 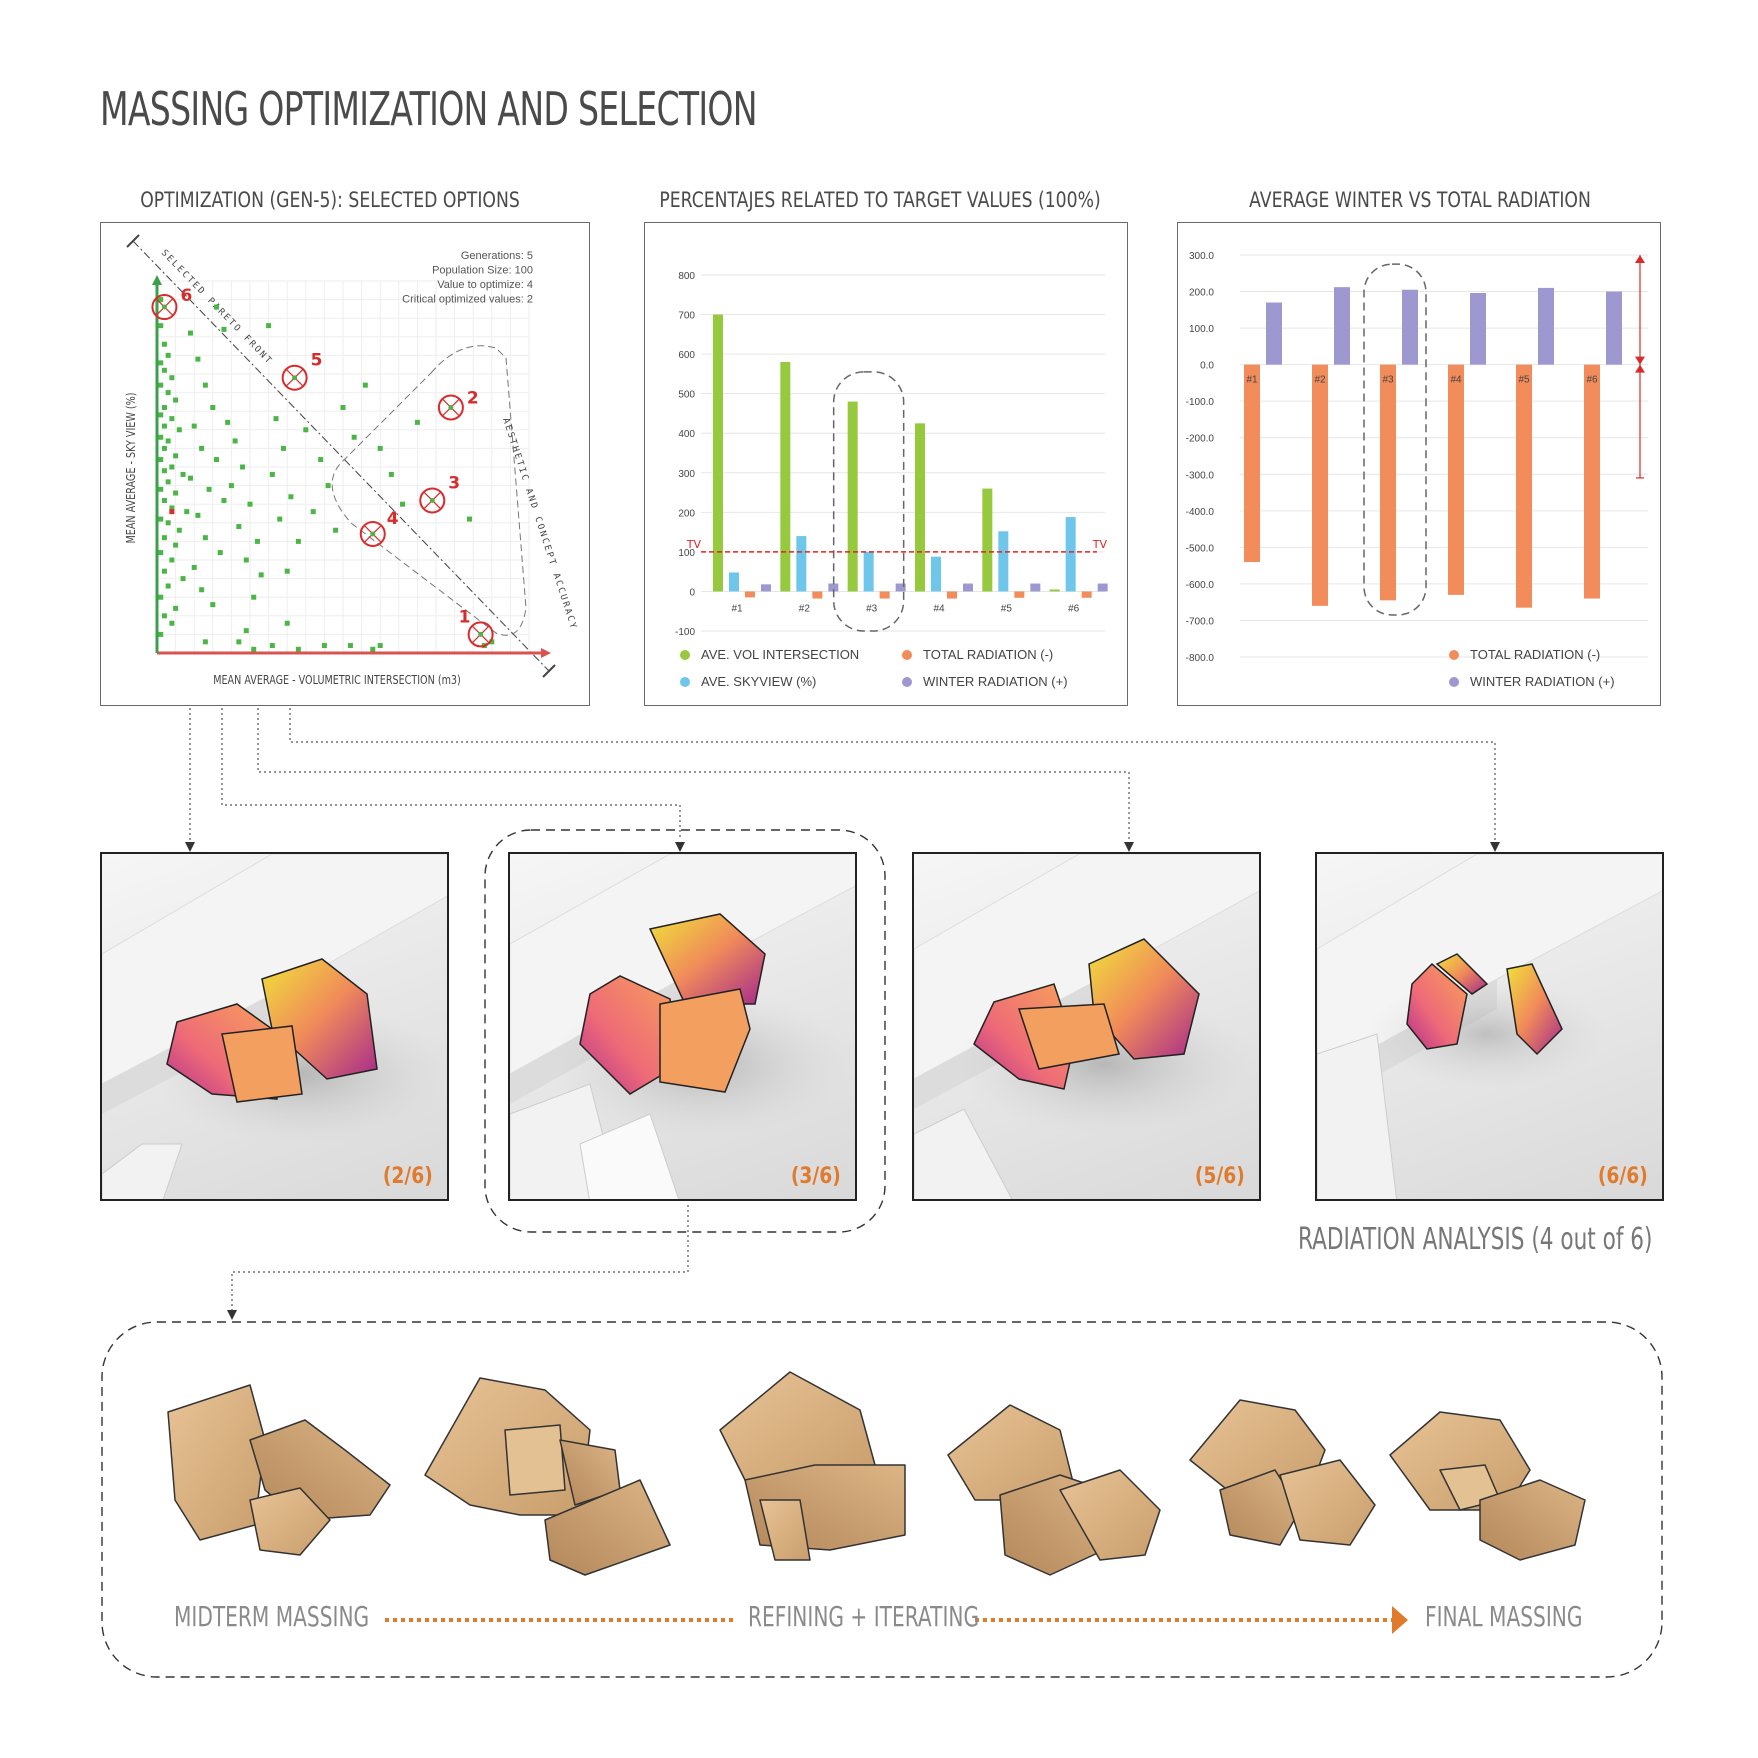 What do you see at coordinates (686, 355) in the screenshot?
I see `y-tick-label: 600` at bounding box center [686, 355].